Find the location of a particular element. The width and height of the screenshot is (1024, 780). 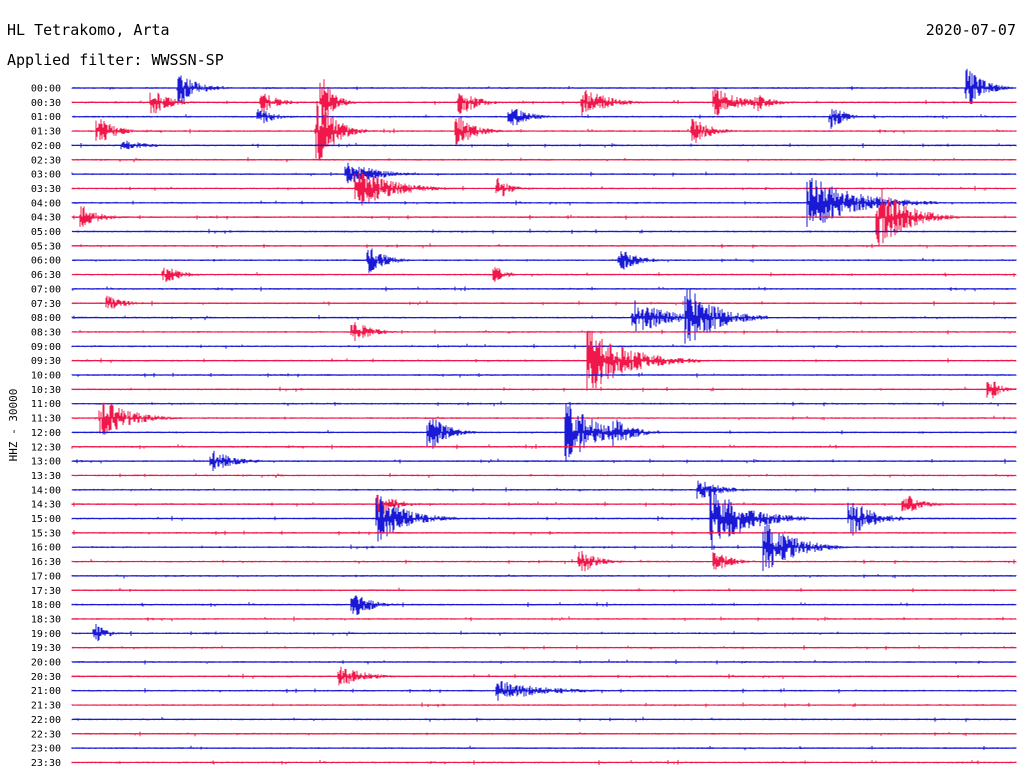

tick-label: 18:30 is located at coordinates (46, 619).